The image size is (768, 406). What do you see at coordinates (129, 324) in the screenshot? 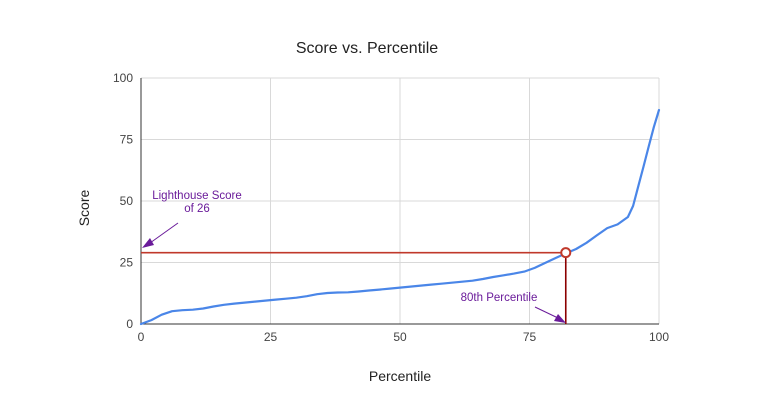
I see `y-tick-label: 0` at bounding box center [129, 324].